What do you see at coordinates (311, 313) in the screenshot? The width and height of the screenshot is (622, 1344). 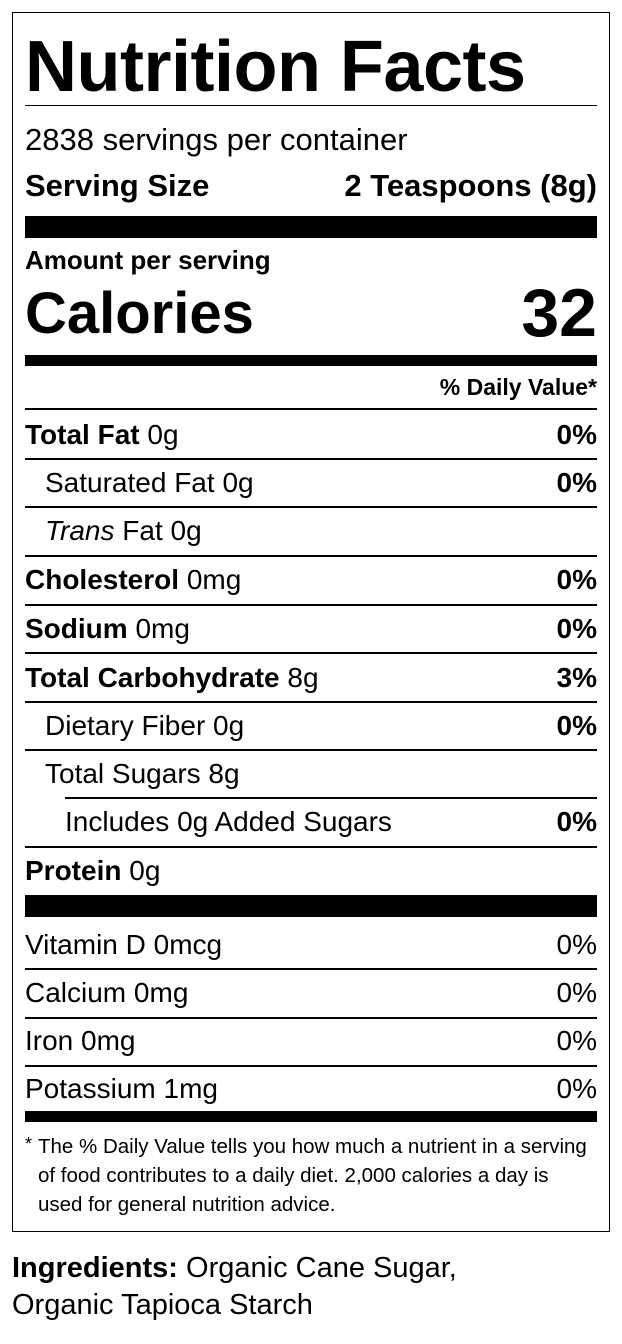 I see `calories-row: Calories 32` at bounding box center [311, 313].